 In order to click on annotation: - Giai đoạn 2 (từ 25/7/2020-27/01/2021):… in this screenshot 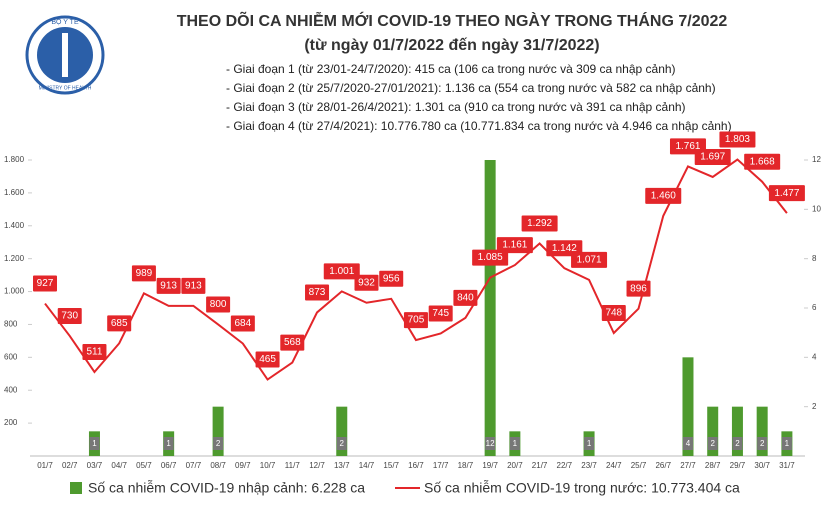, I will do `click(471, 88)`.